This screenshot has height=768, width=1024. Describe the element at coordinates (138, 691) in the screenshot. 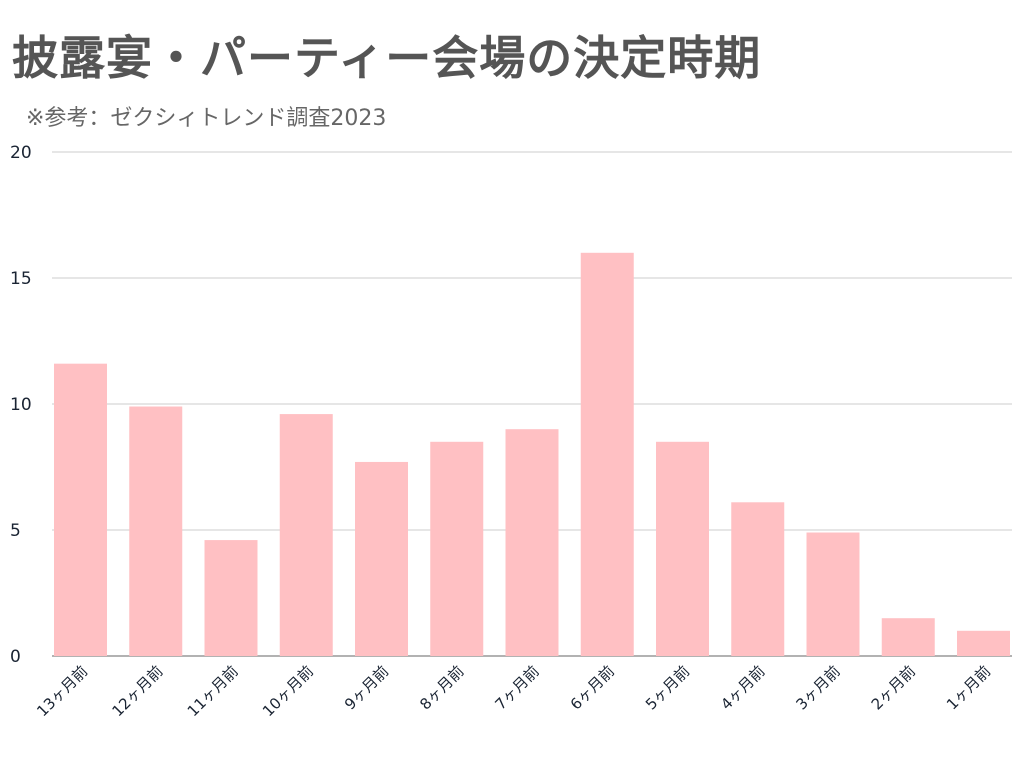

I see `x-tick-label: 12ヶ月前` at that location.